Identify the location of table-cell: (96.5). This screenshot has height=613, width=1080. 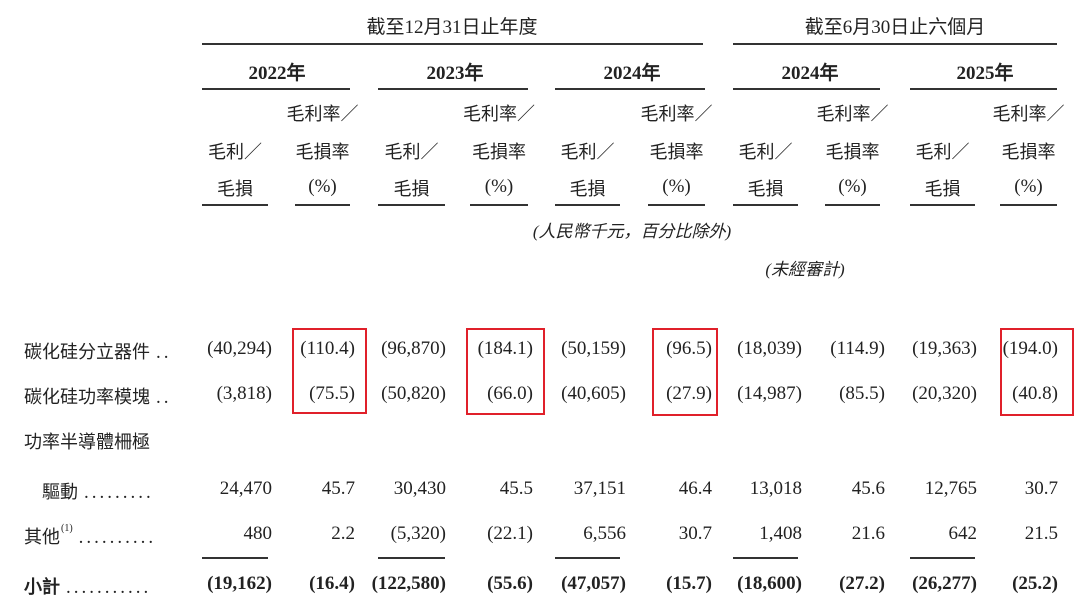
(689, 348).